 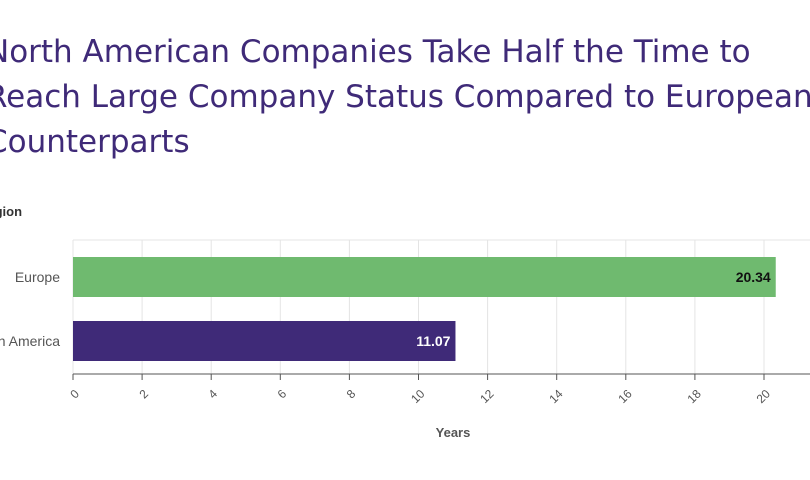 What do you see at coordinates (37, 277) in the screenshot?
I see `category-label: Europe` at bounding box center [37, 277].